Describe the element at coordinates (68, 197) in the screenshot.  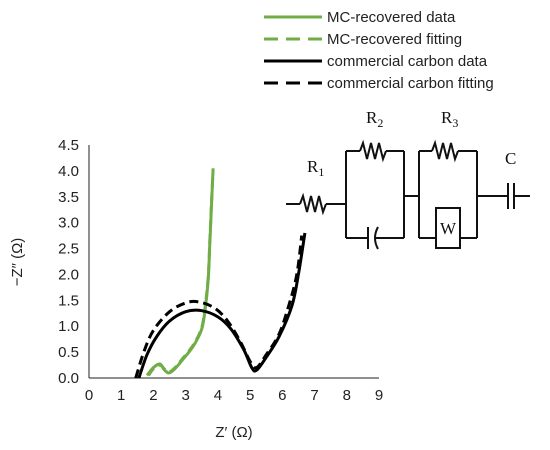
I see `y-tick-label: 3.5` at that location.